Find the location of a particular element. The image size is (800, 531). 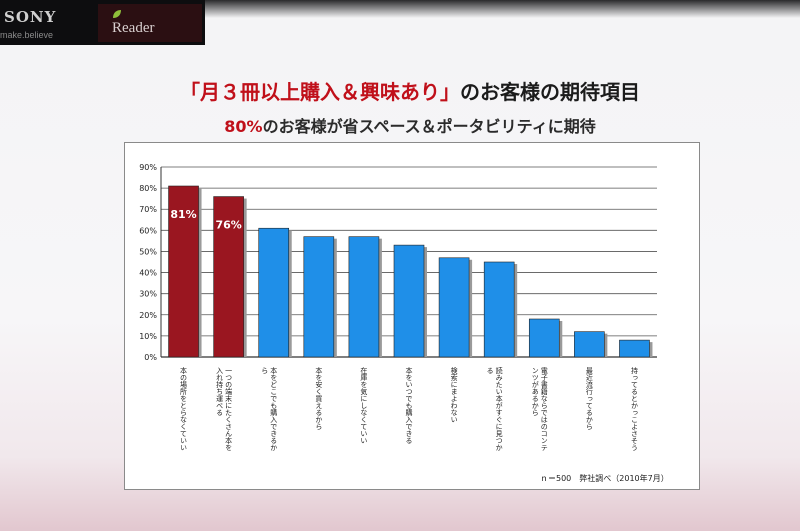

x-category-label: 本をどこでも購入できるか is located at coordinates (274, 408).